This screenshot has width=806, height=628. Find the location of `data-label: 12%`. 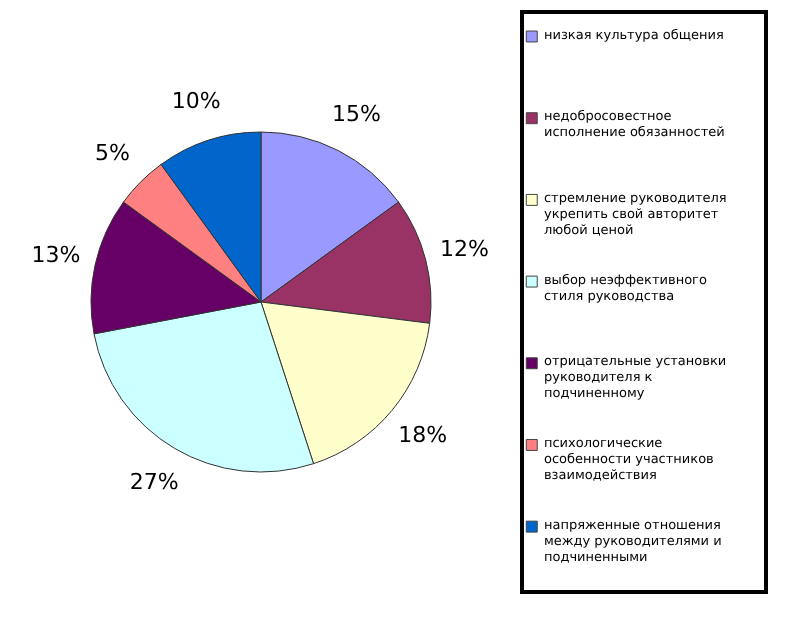

data-label: 12% is located at coordinates (464, 248).